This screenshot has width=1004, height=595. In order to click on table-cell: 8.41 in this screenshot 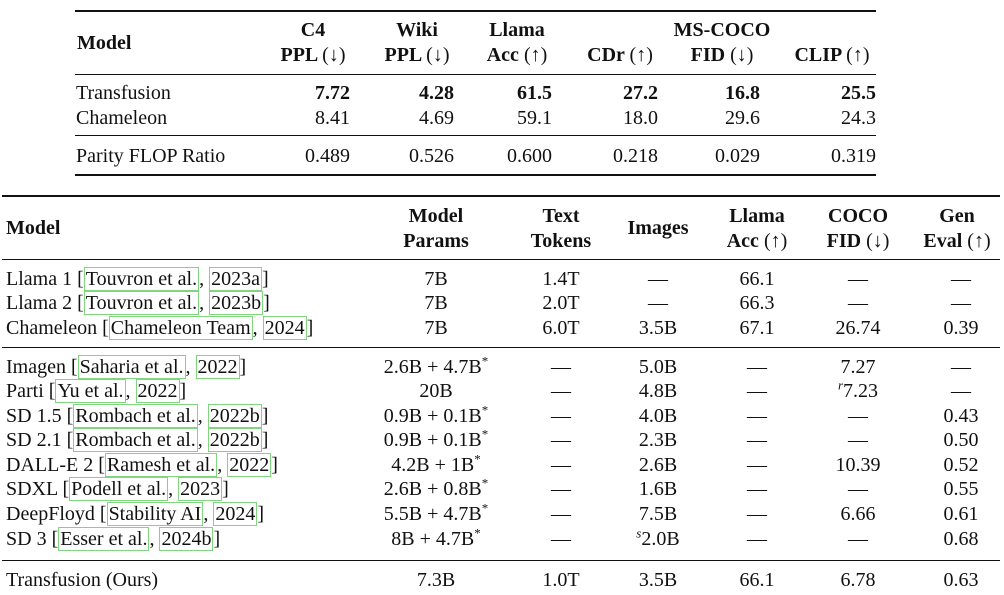, I will do `click(332, 118)`.